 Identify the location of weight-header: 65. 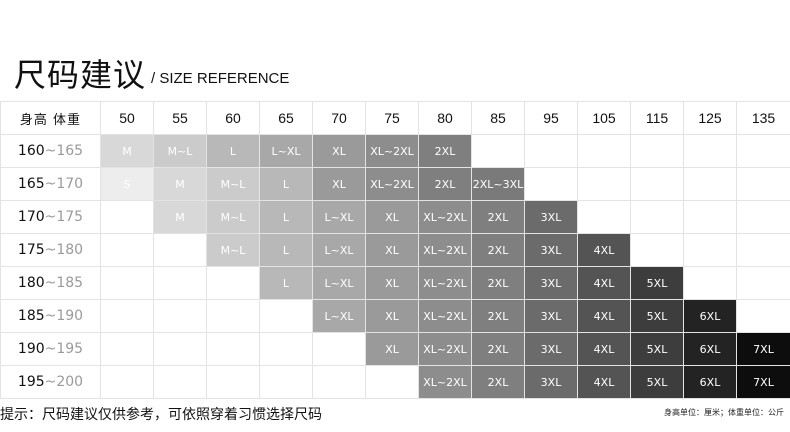
(286, 118).